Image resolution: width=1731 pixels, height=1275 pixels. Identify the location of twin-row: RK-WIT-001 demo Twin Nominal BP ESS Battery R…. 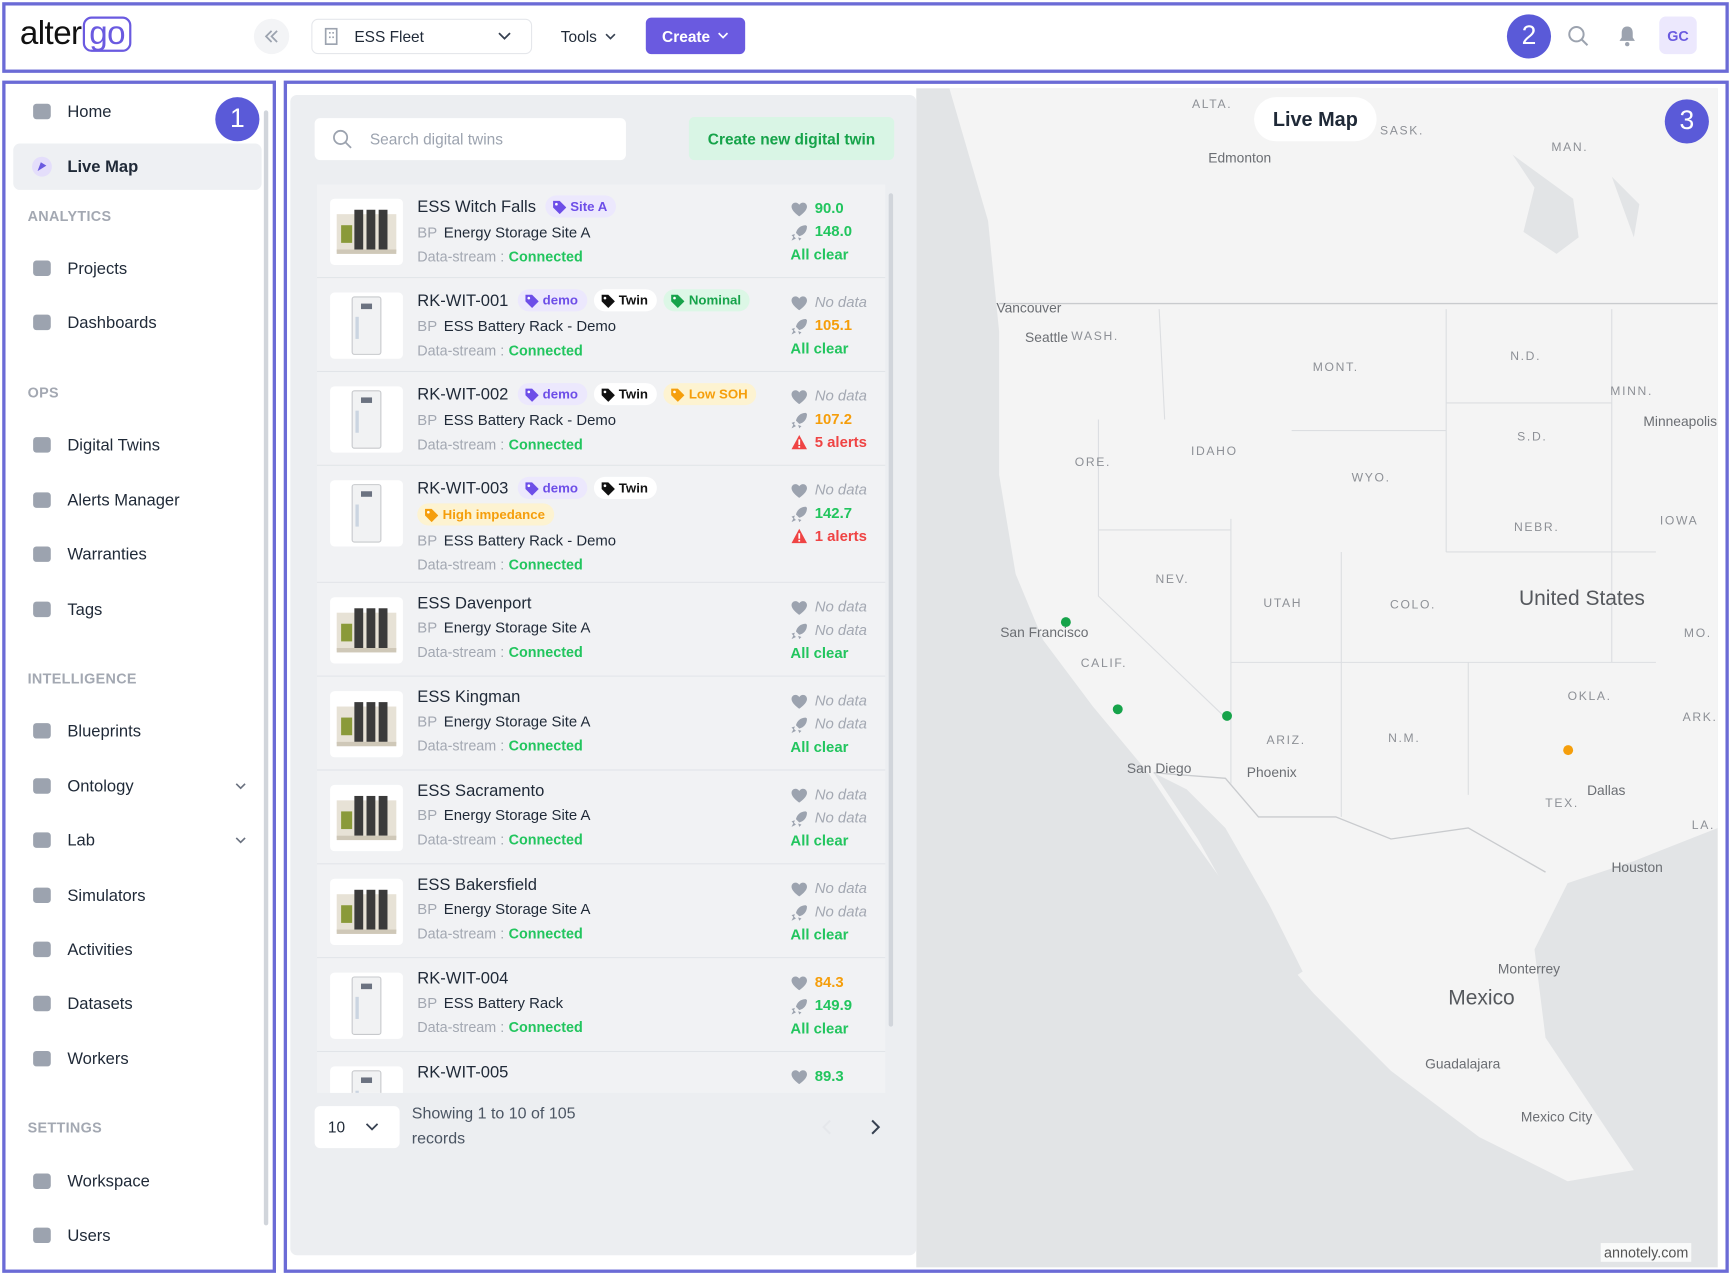
(601, 325).